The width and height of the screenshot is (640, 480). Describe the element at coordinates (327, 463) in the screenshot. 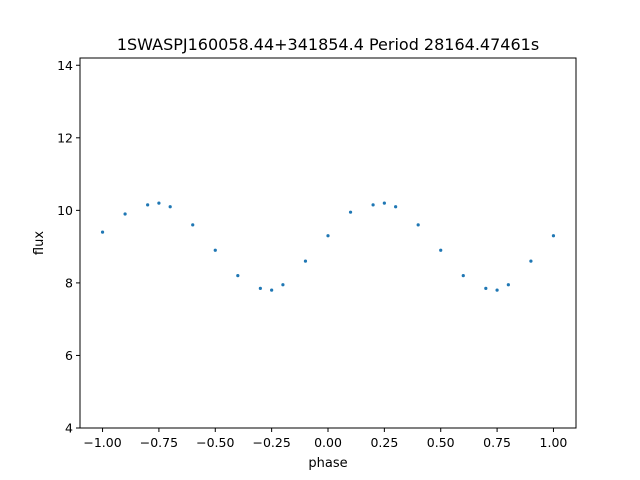

I see `x-axis-label: phase` at that location.